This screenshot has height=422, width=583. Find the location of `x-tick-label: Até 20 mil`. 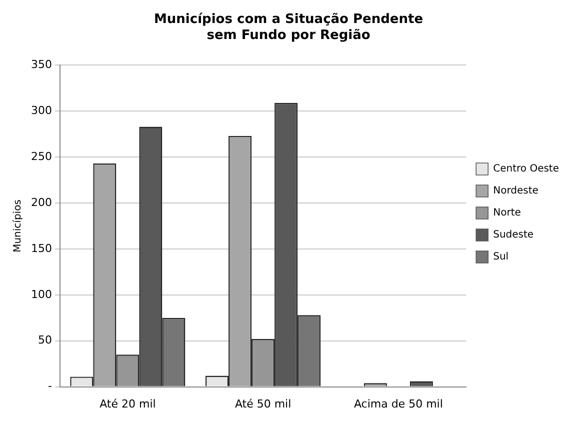

x-tick-label: Até 20 mil is located at coordinates (128, 403).